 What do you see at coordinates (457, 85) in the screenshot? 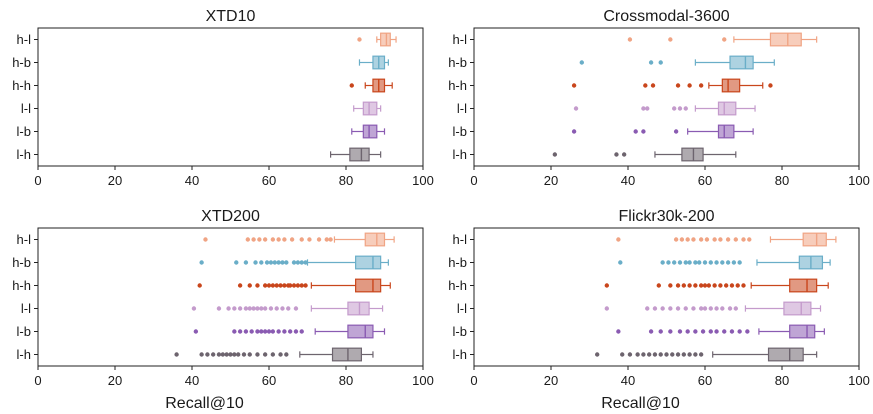
I see `y-tick-label: h-h` at bounding box center [457, 85].